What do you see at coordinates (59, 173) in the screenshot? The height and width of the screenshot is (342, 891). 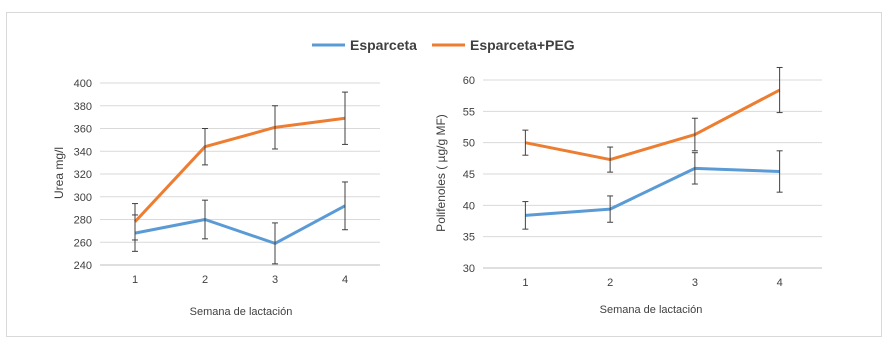 I see `urea-y-axis-title: Urea mg/l` at bounding box center [59, 173].